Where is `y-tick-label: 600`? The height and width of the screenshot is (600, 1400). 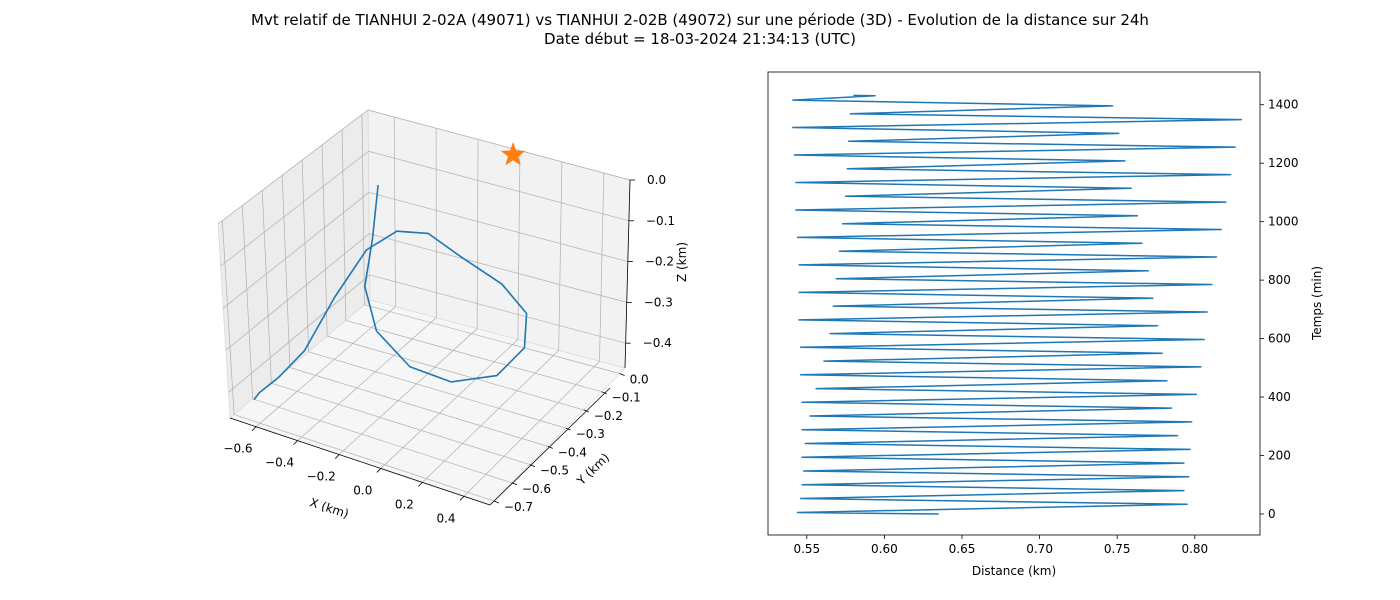
y-tick-label: 600 is located at coordinates (1279, 339).